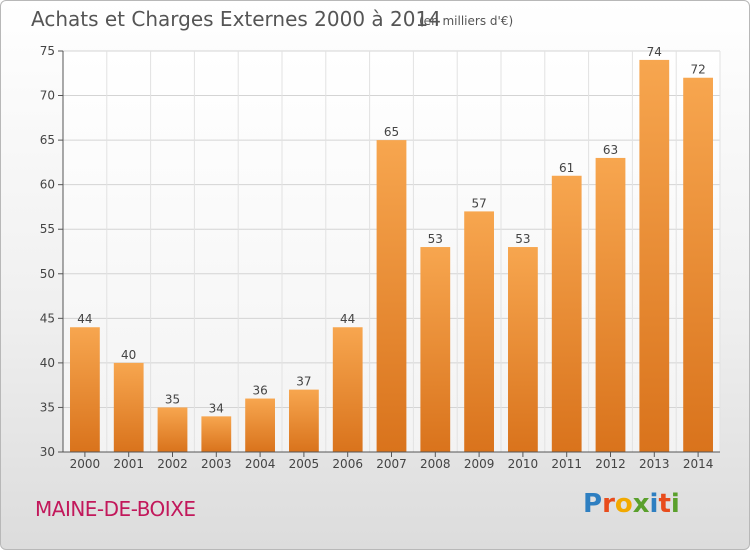 The width and height of the screenshot is (750, 550). Describe the element at coordinates (347, 464) in the screenshot. I see `x-tick-label-2006: 2006` at that location.